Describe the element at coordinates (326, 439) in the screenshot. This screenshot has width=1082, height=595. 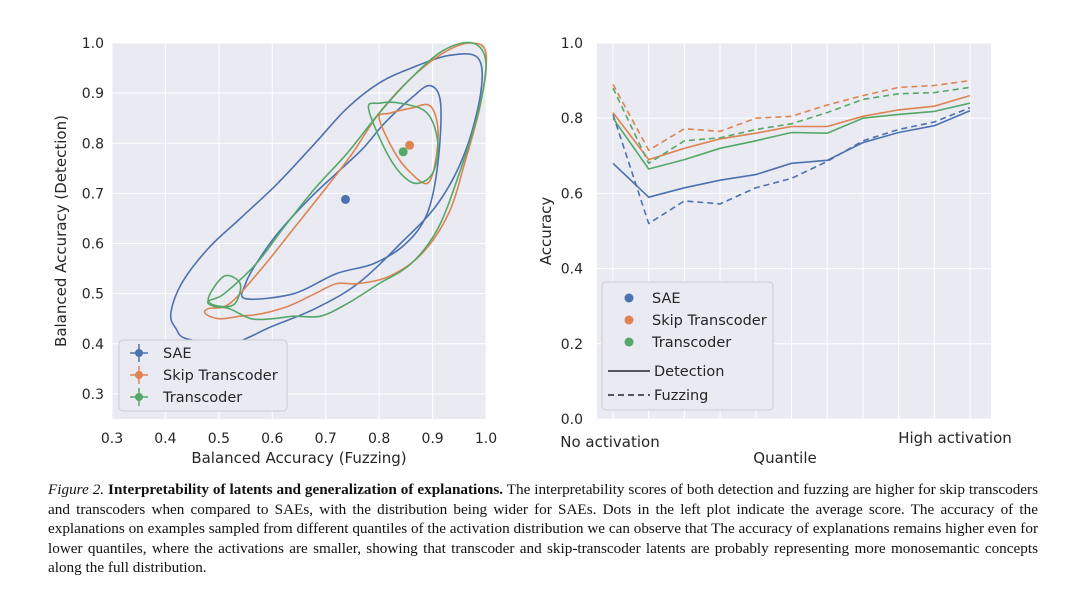
I see `kde-x-tick-label: 0.7` at that location.